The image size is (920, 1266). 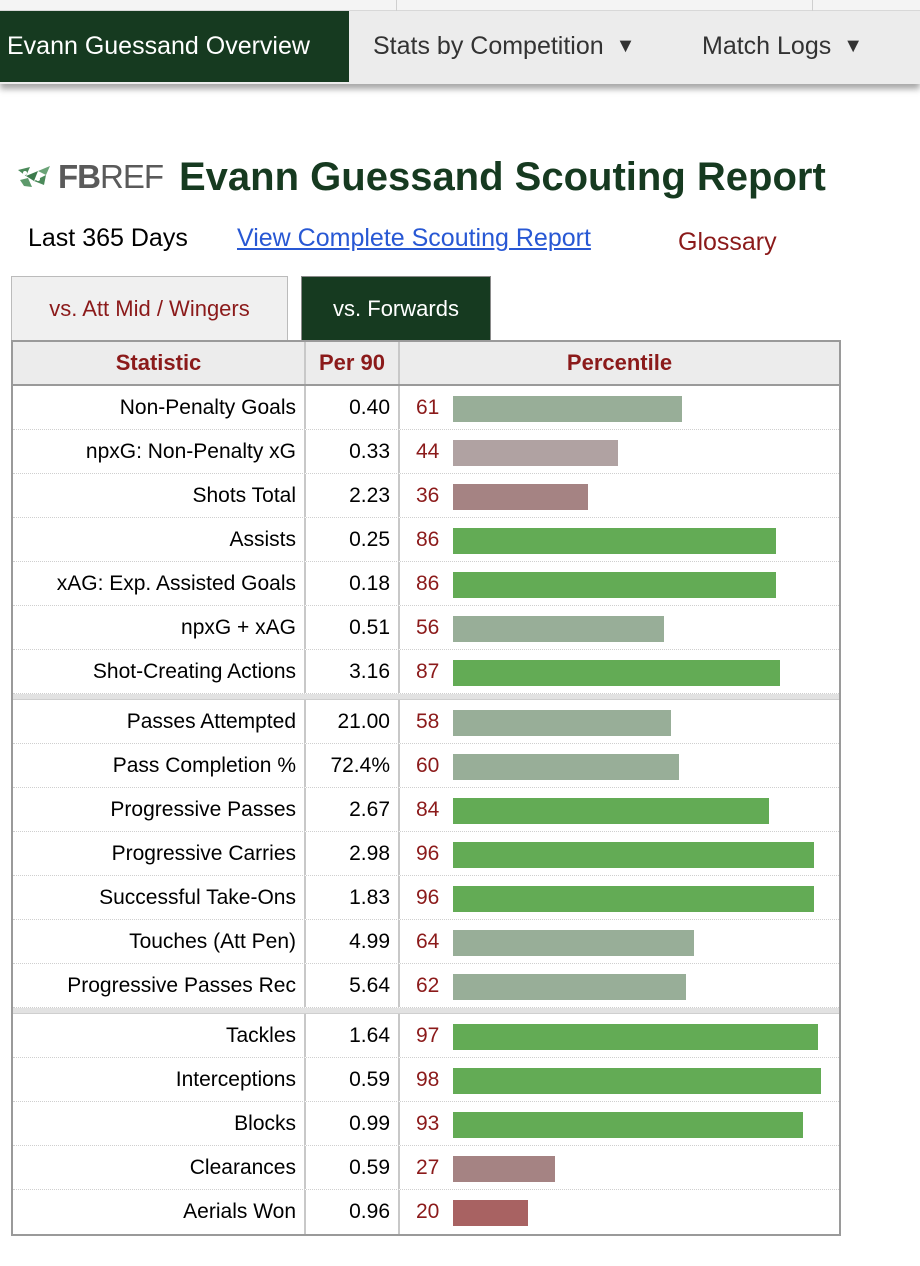 What do you see at coordinates (353, 407) in the screenshot?
I see `per90-value: 0.40` at bounding box center [353, 407].